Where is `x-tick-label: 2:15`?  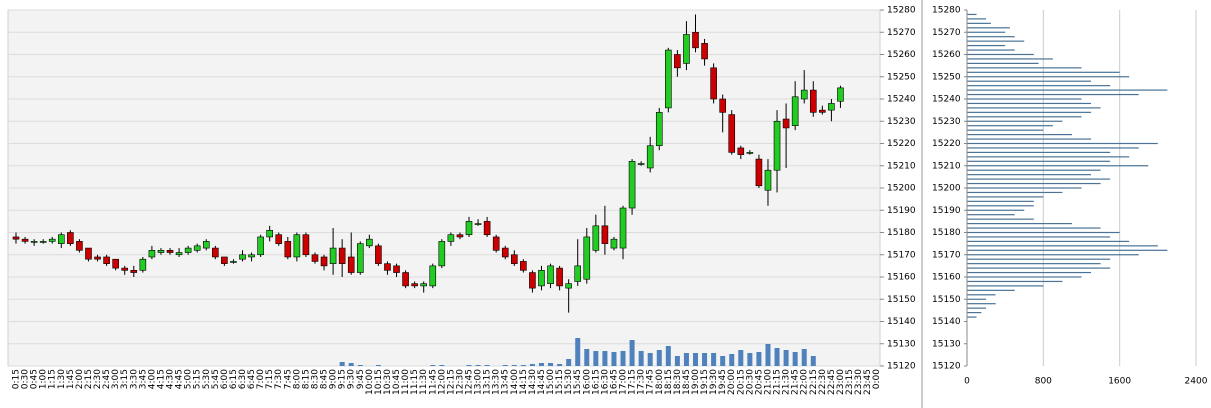
x-tick-label: 2:15 is located at coordinates (89, 379).